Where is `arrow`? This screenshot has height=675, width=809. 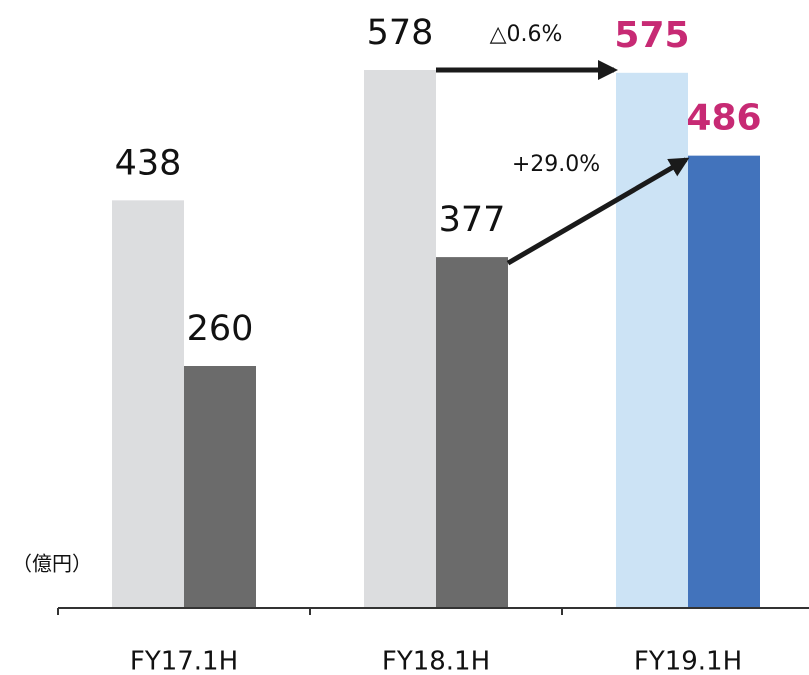
arrow is located at coordinates (598, 211).